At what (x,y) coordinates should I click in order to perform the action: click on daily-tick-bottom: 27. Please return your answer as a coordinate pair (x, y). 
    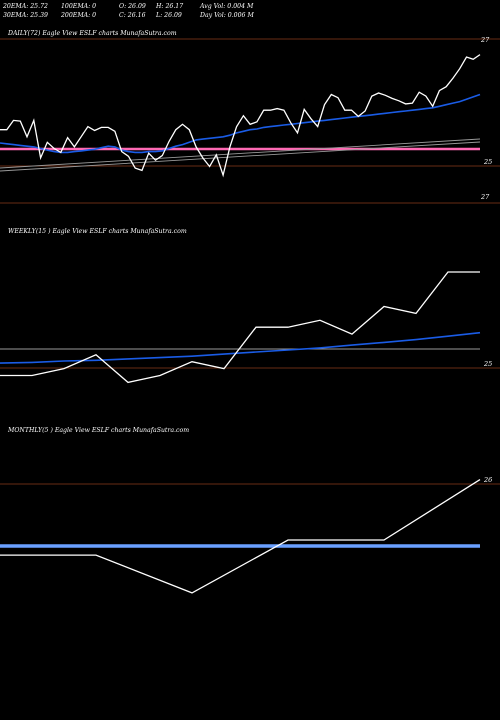
    Looking at the image, I should click on (485, 197).